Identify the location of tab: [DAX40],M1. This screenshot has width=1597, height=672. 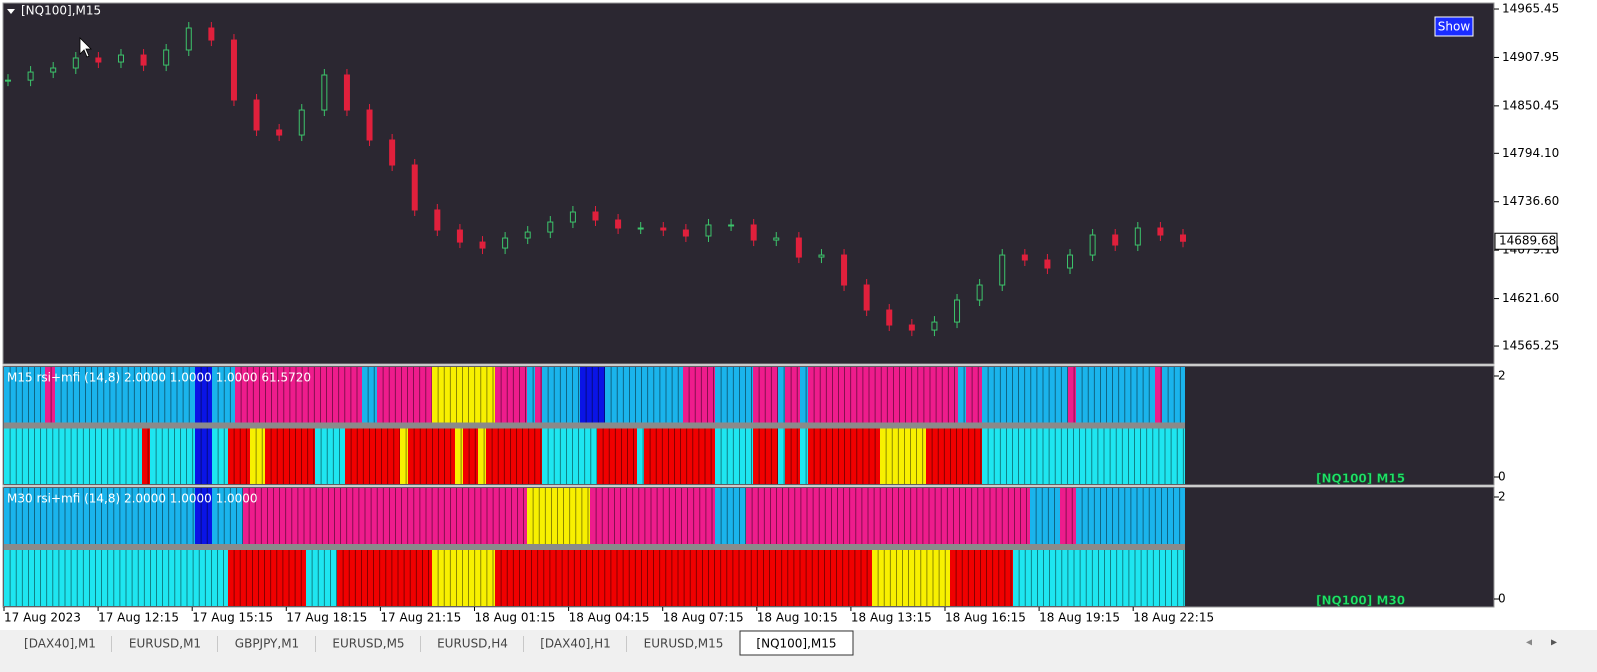
(60, 643).